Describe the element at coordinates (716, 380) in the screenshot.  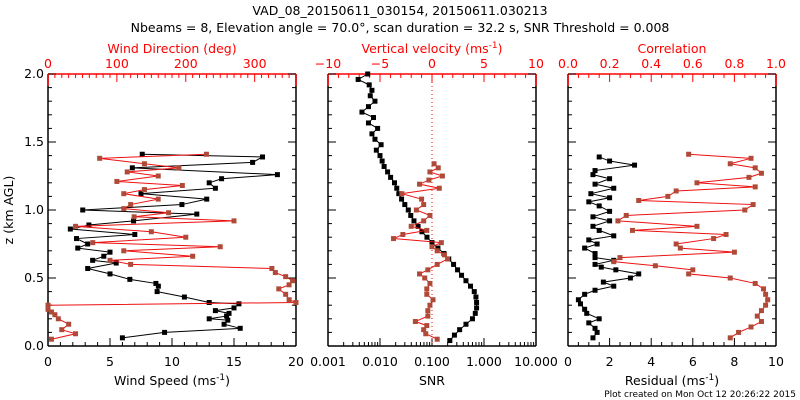
I see `right-xlabel-close: )` at that location.